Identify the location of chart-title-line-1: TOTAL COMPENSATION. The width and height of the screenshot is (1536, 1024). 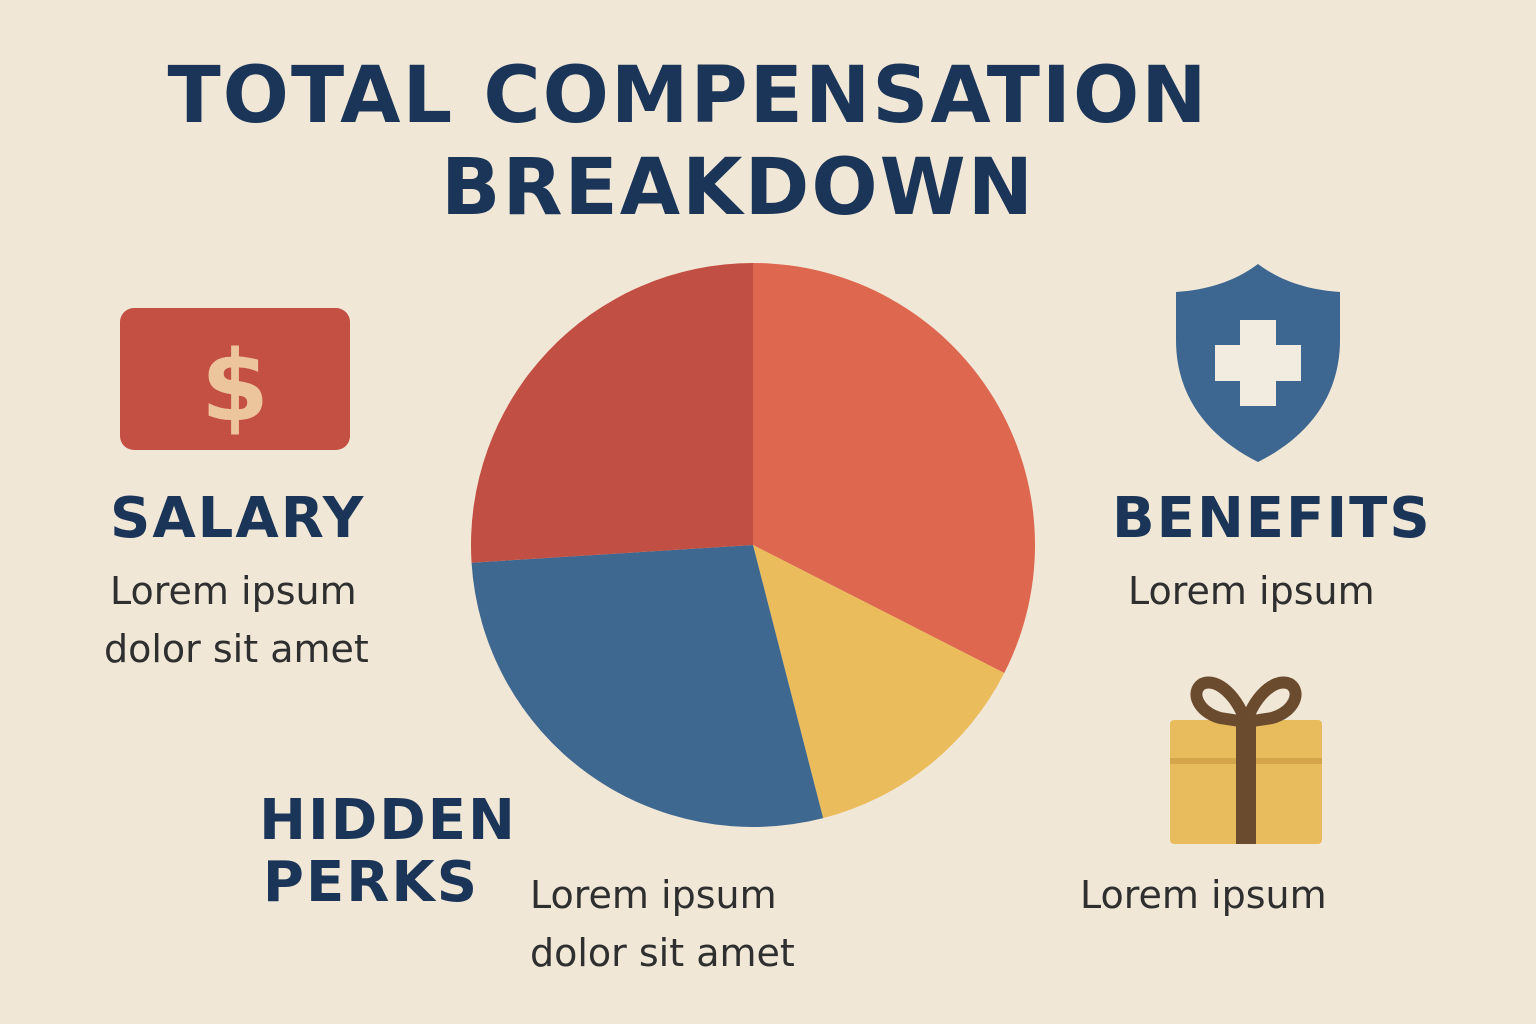
(688, 96).